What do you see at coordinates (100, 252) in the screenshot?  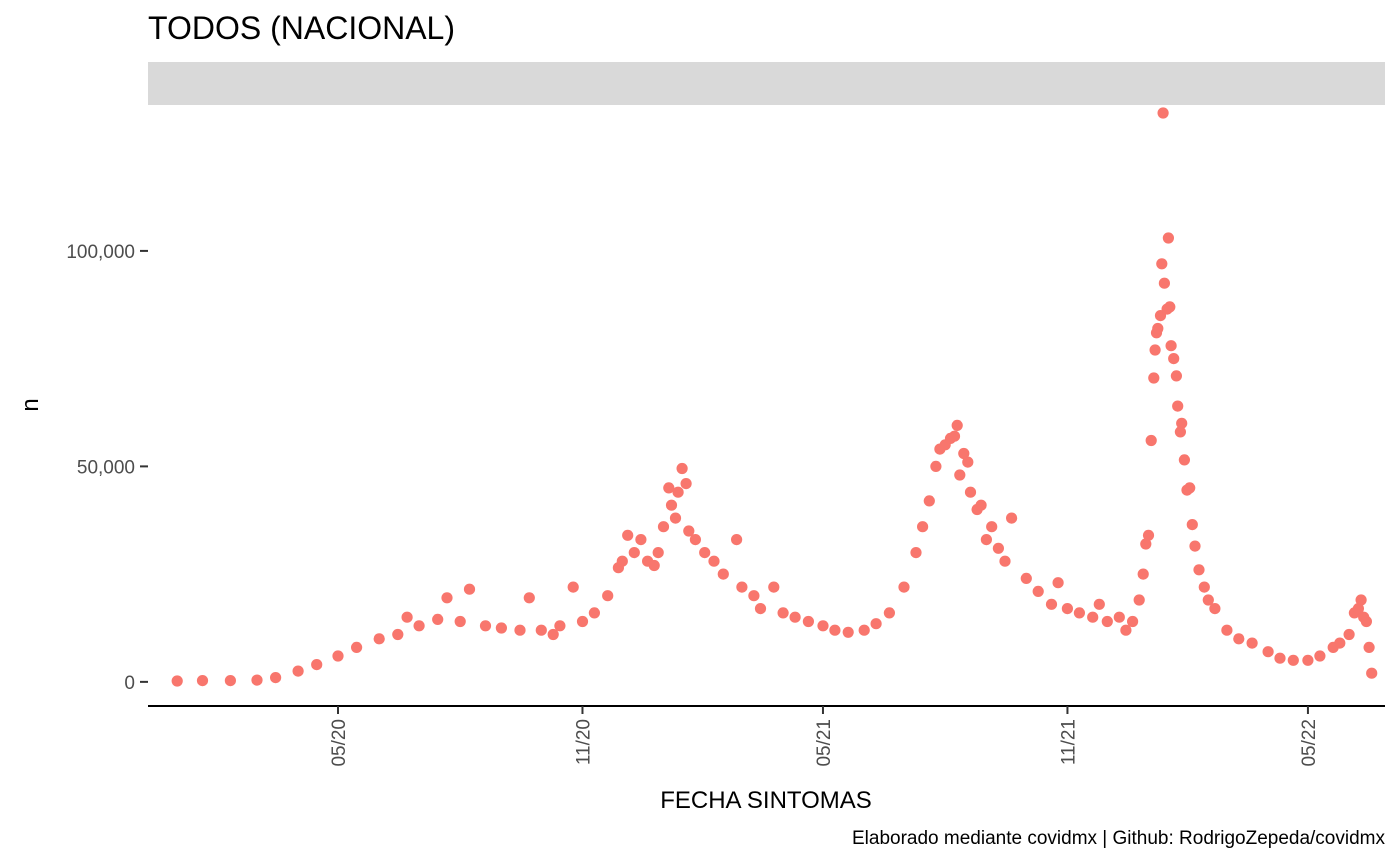 I see `y-tick-label: 100,000` at bounding box center [100, 252].